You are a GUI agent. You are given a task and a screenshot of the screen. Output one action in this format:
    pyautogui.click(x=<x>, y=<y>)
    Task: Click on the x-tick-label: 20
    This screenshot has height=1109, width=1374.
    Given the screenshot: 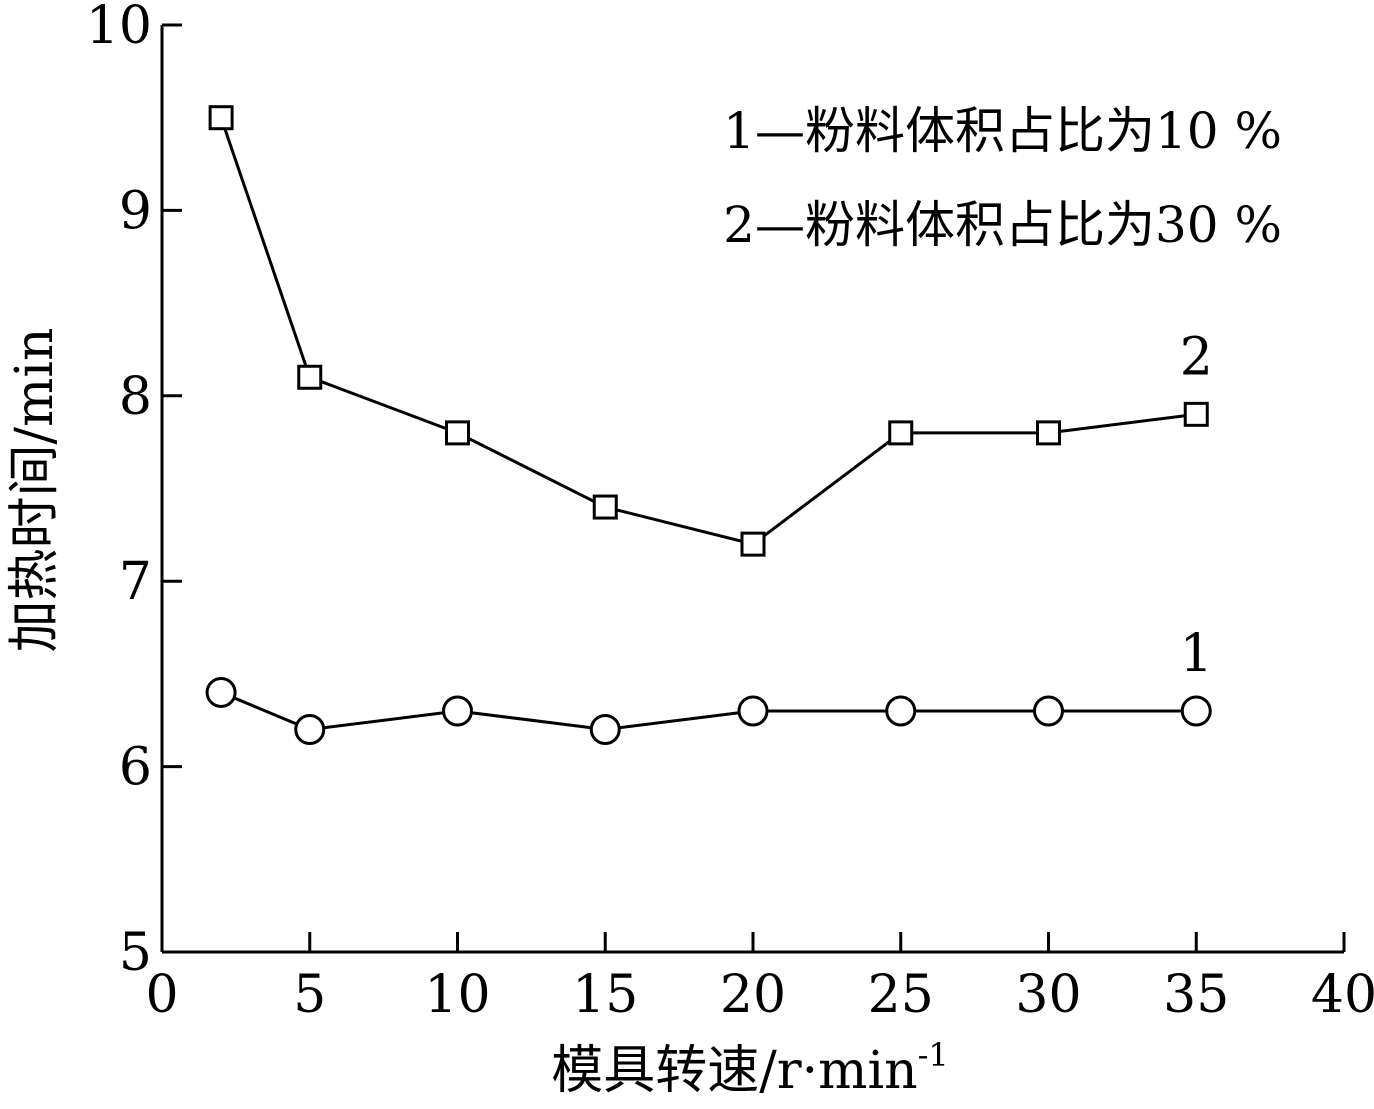 What is the action you would take?
    pyautogui.click(x=753, y=995)
    